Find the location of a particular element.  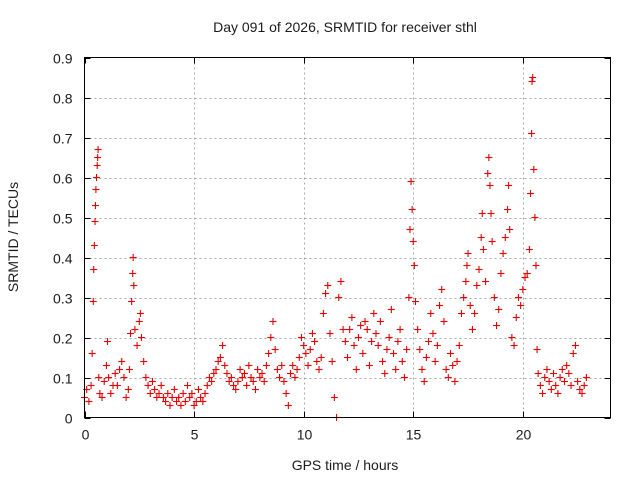

y-tick-label: 0.4 is located at coordinates (63, 259).